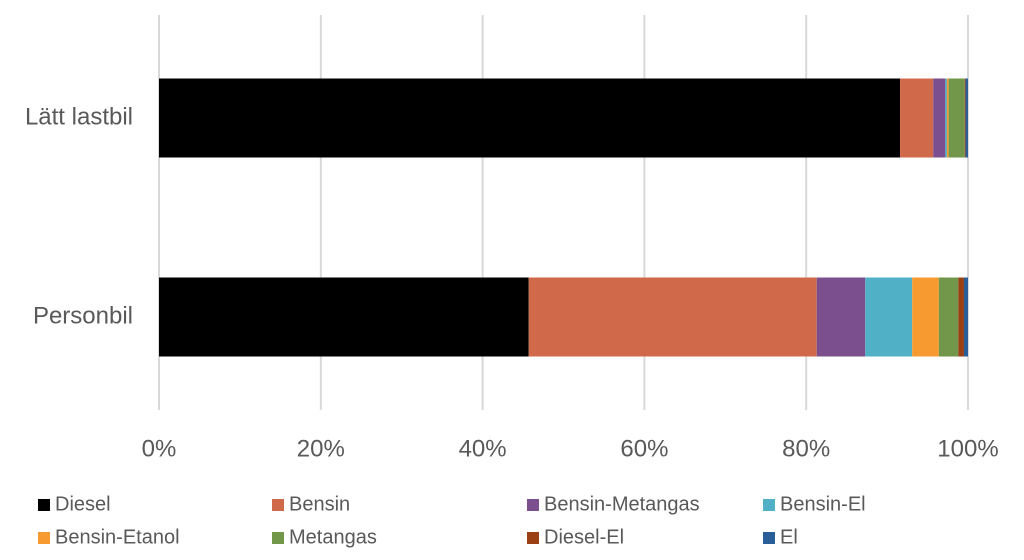  What do you see at coordinates (79, 116) in the screenshot?
I see `y-tick-label: Lätt lastbil` at bounding box center [79, 116].